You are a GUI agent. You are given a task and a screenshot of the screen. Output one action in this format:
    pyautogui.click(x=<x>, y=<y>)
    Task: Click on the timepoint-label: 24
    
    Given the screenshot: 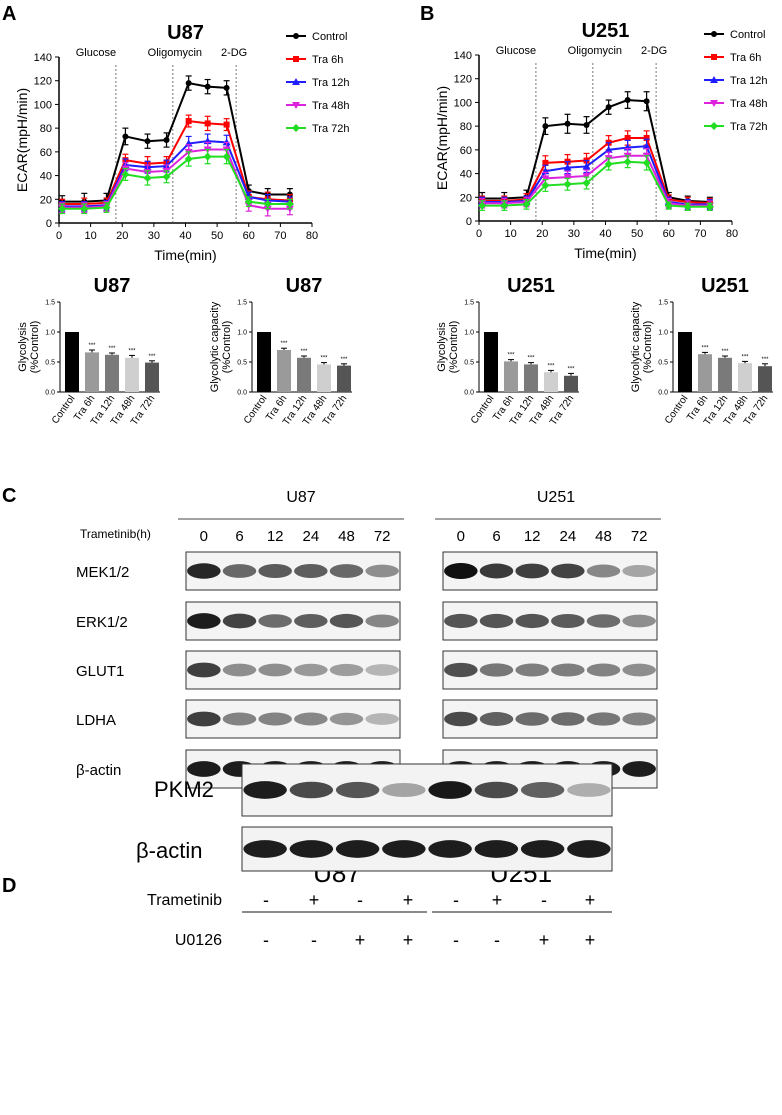 What is the action you would take?
    pyautogui.click(x=310, y=536)
    